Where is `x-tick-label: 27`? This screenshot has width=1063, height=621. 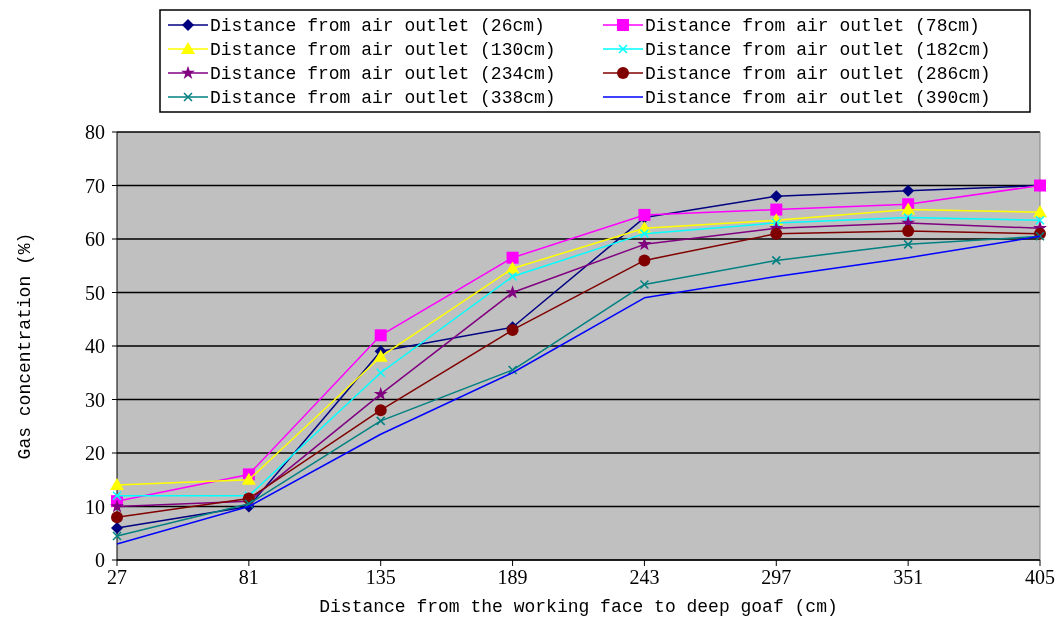 x-tick-label: 27 is located at coordinates (117, 577).